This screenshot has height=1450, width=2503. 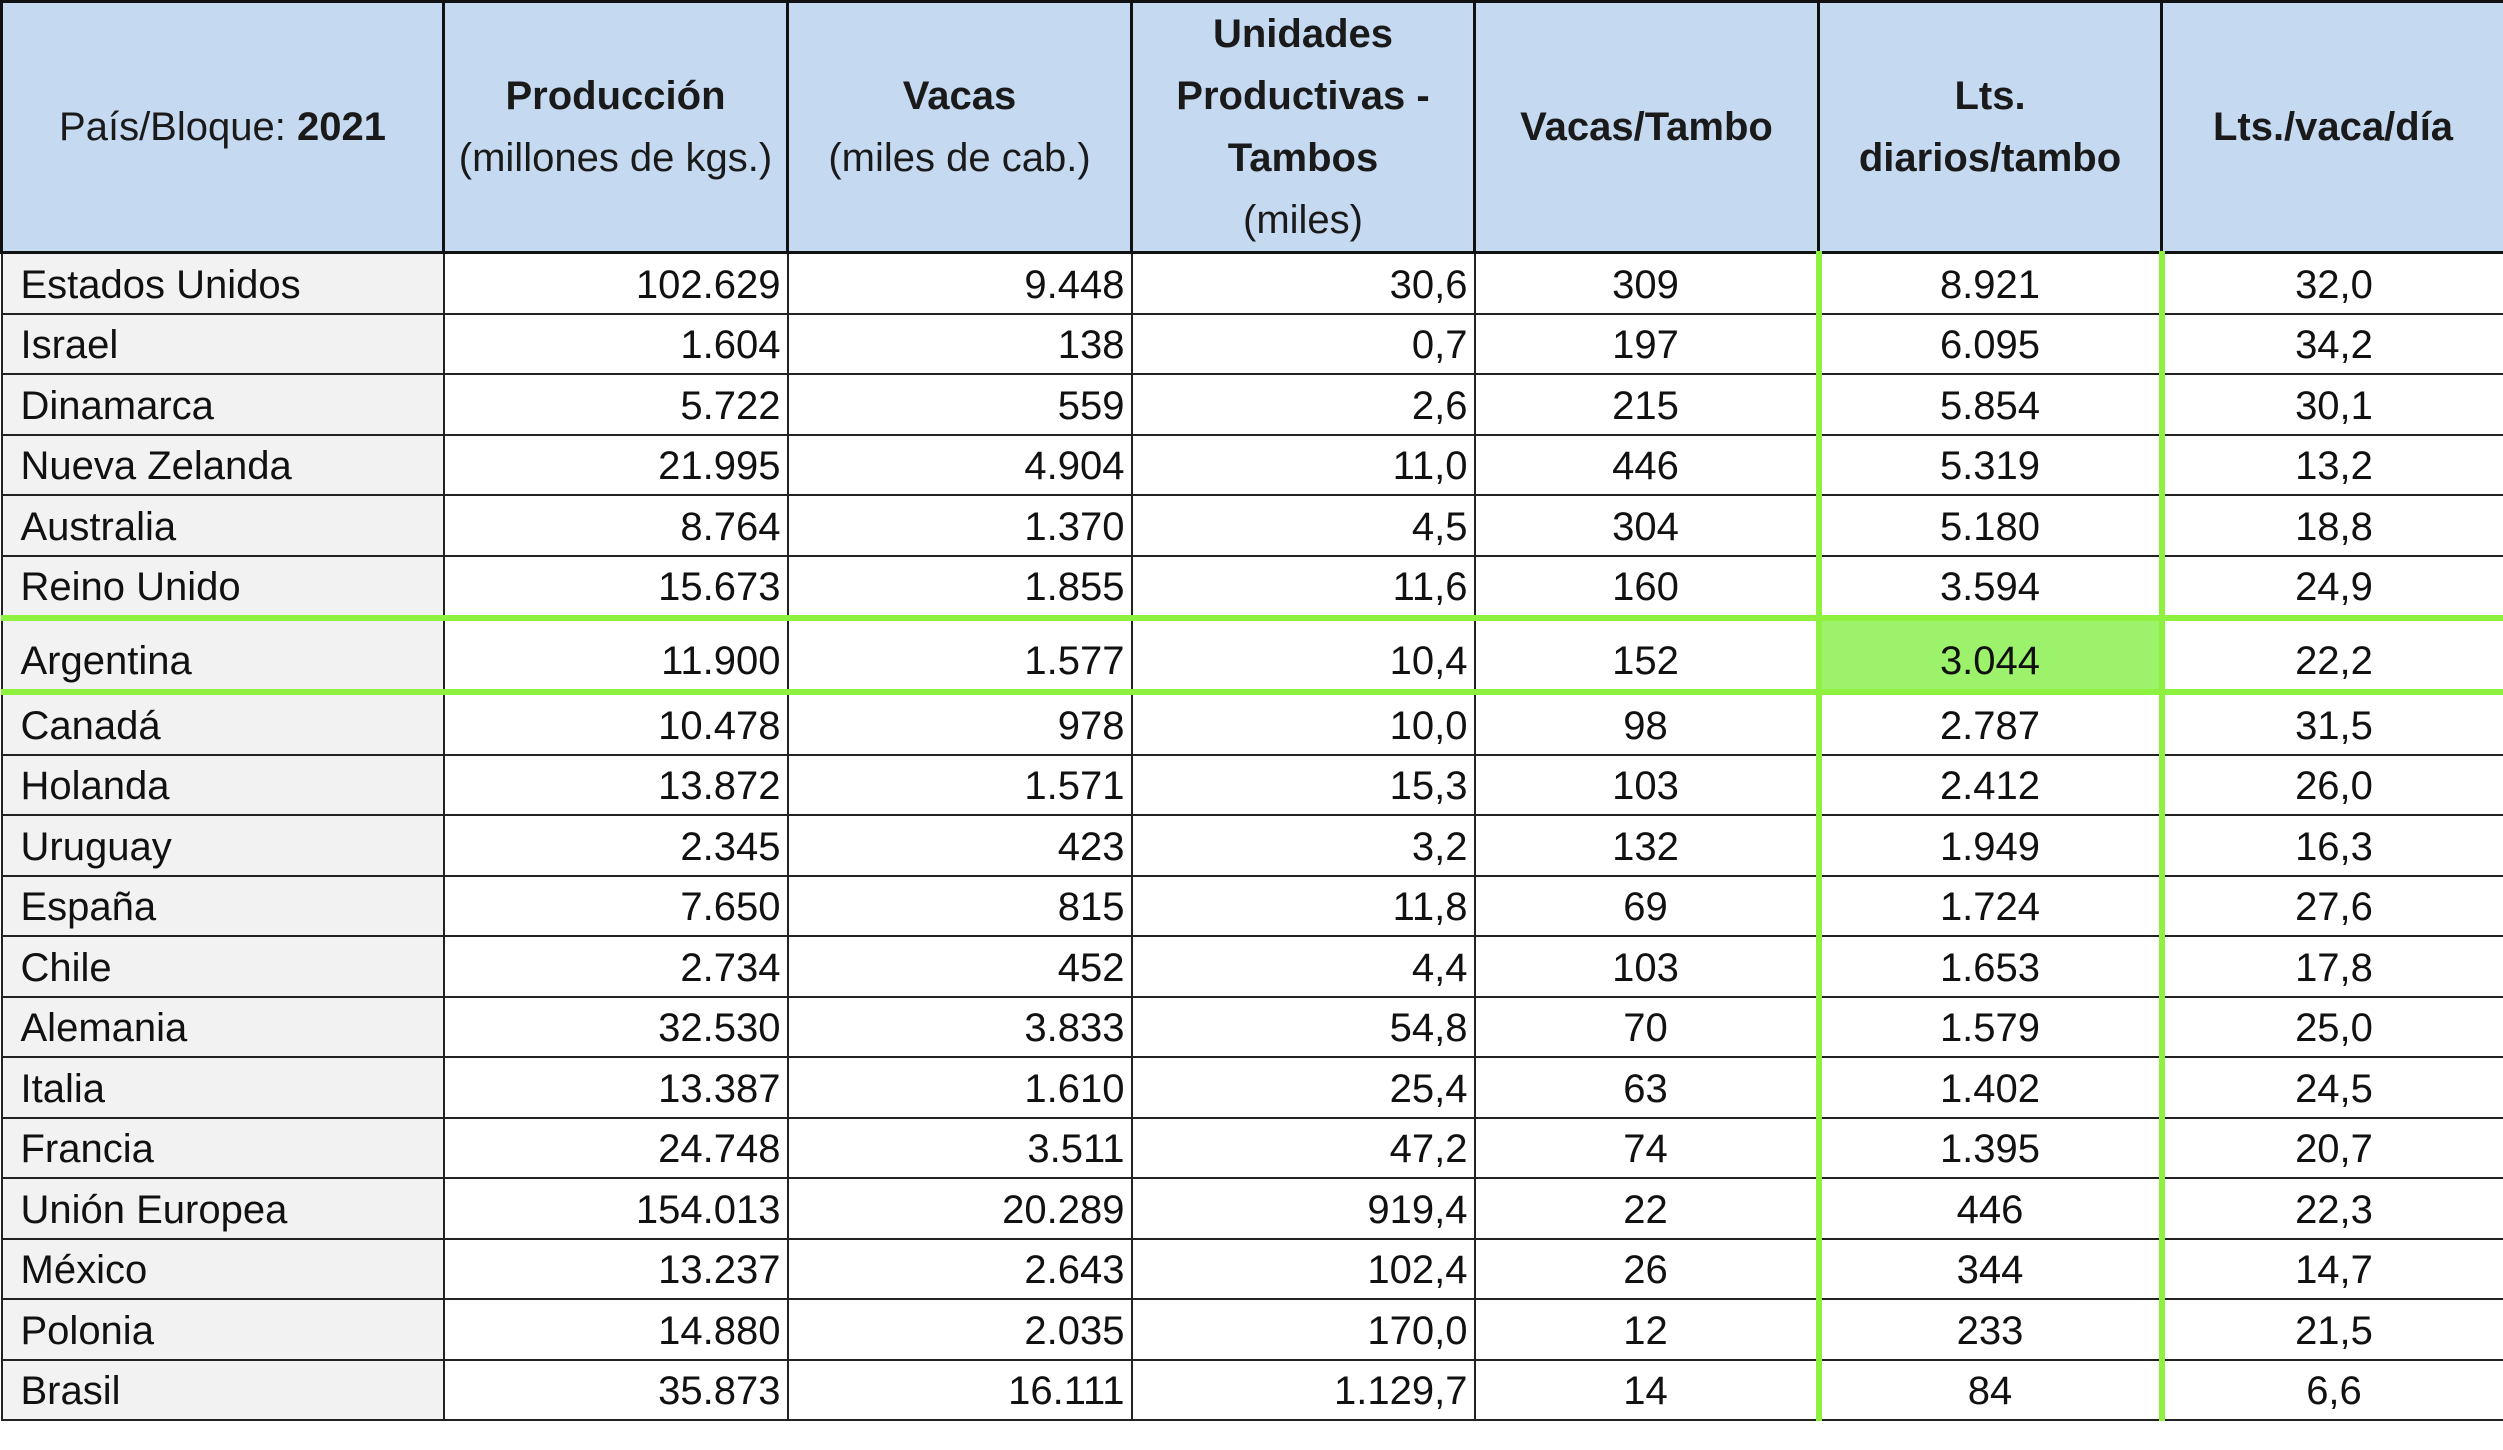 I want to click on cell-units: 47,2, so click(x=1303, y=1147).